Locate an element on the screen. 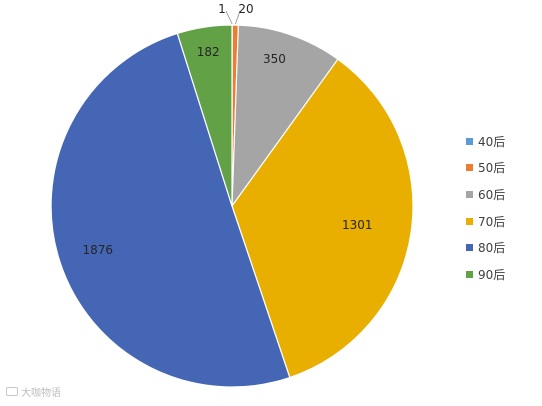 Image resolution: width=542 pixels, height=406 pixels. legend-item-80: 80后 is located at coordinates (501, 247).